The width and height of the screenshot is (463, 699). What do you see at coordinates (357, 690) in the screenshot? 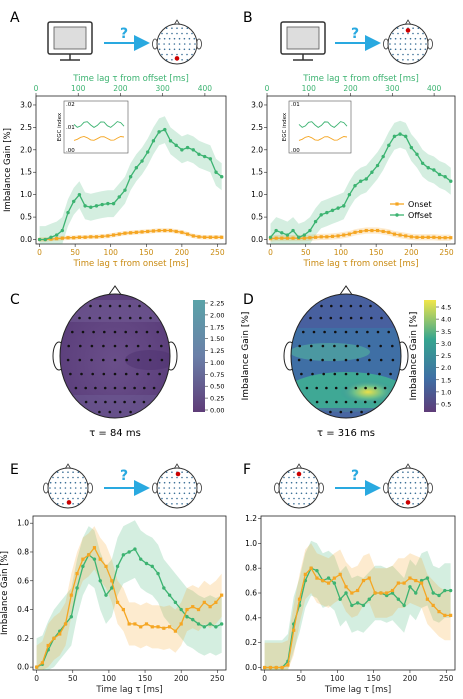
I see `x-axis-label: Time lag τ [ms]` at bounding box center [357, 690].